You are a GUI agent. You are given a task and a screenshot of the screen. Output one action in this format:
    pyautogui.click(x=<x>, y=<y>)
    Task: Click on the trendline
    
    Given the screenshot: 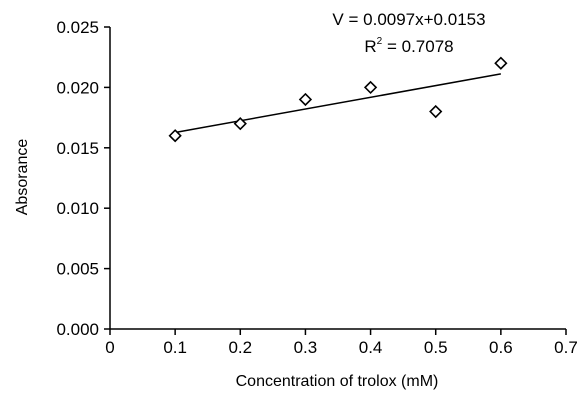 What is the action you would take?
    pyautogui.click(x=338, y=103)
    